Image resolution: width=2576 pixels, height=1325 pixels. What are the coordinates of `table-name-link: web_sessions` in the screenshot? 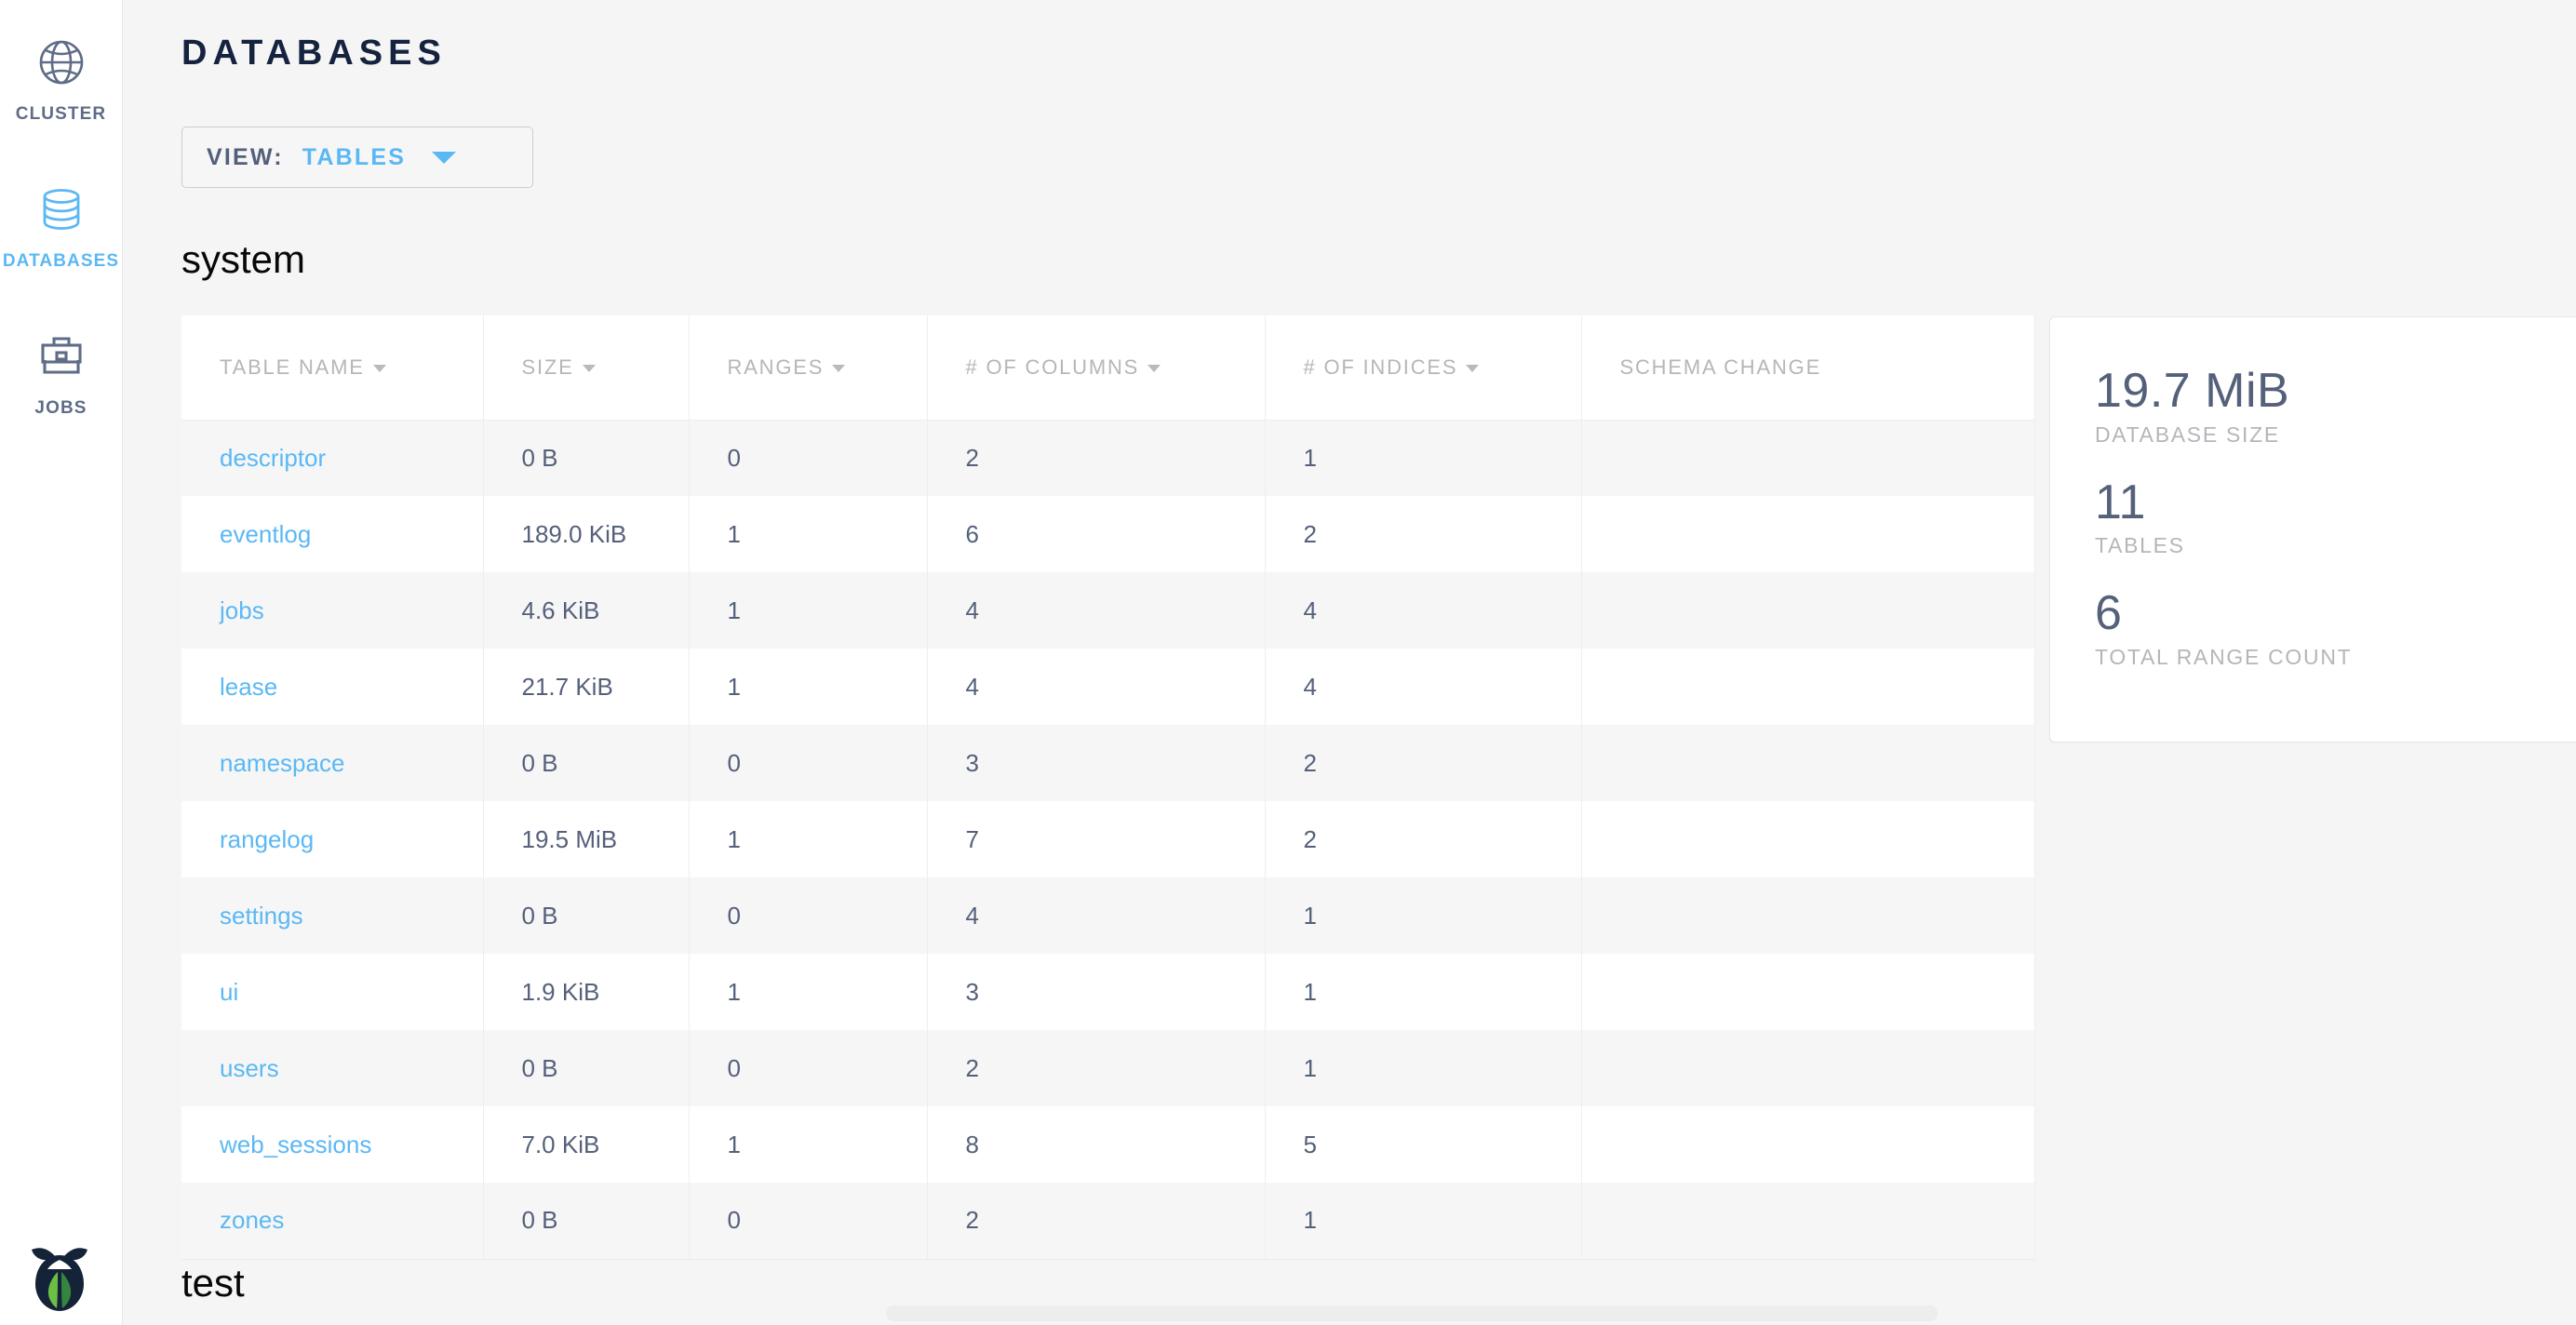 It's located at (296, 1144).